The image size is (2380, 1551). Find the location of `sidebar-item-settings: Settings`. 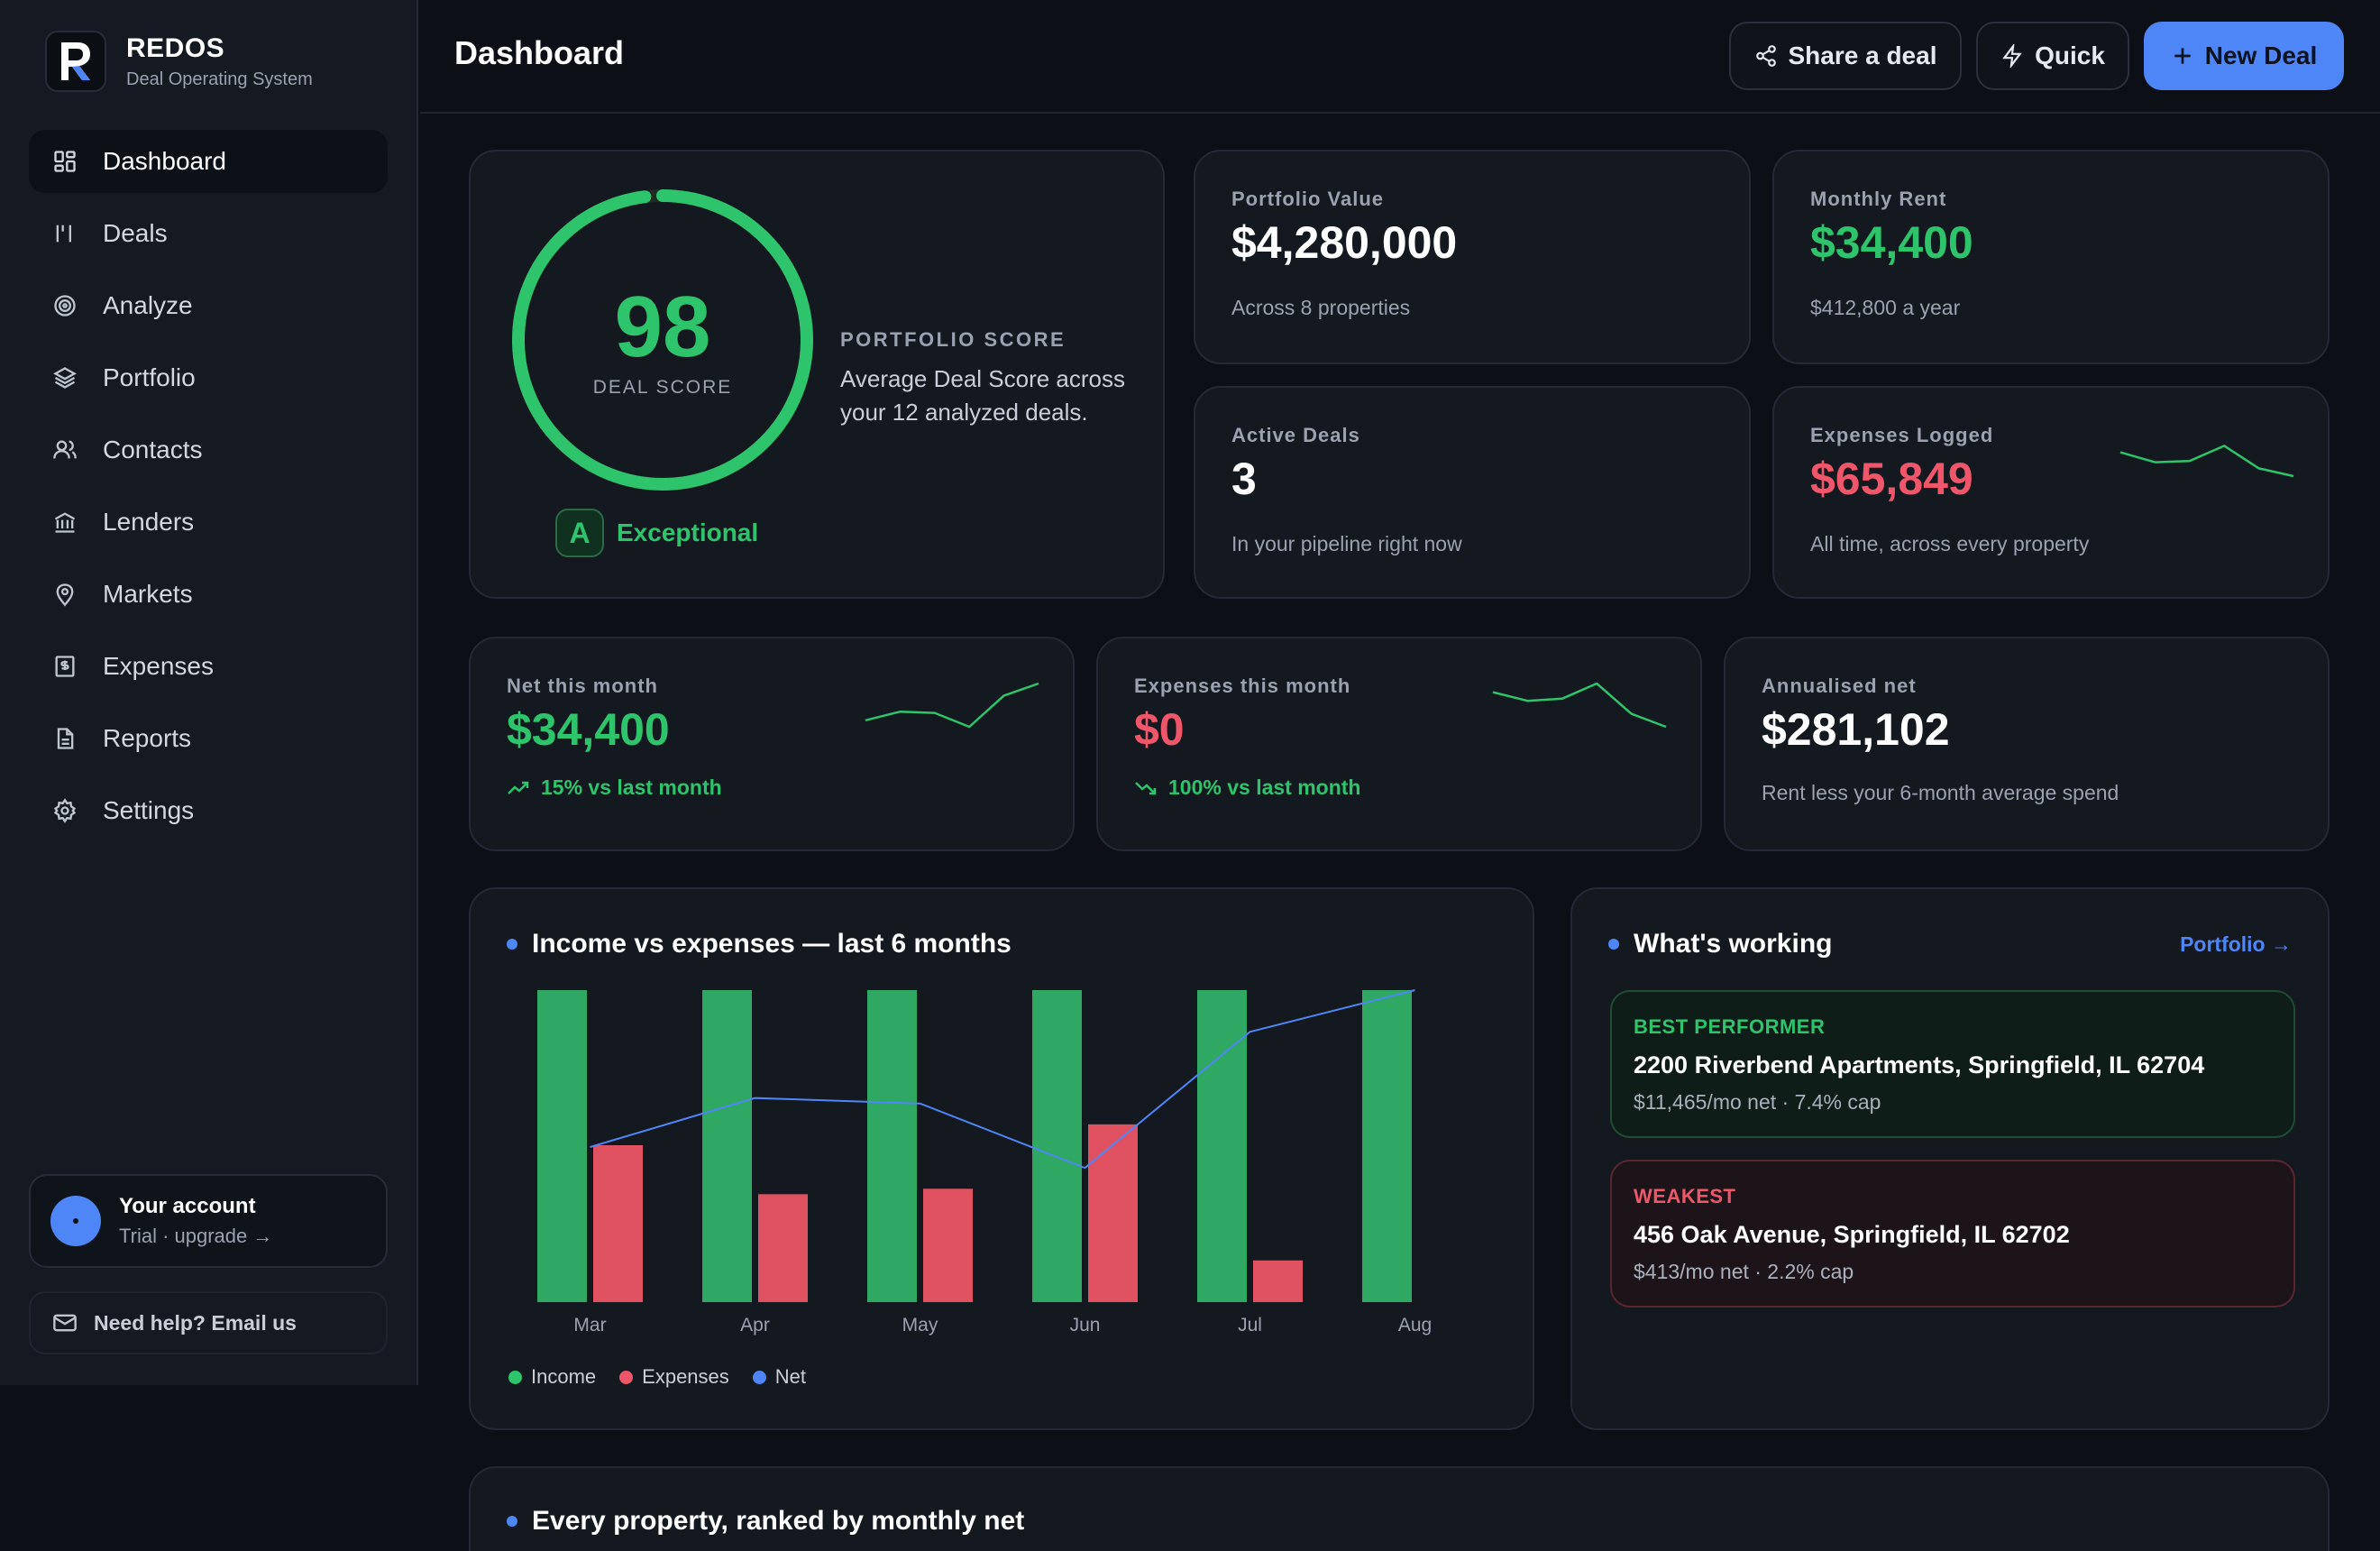

sidebar-item-settings: Settings is located at coordinates (209, 810).